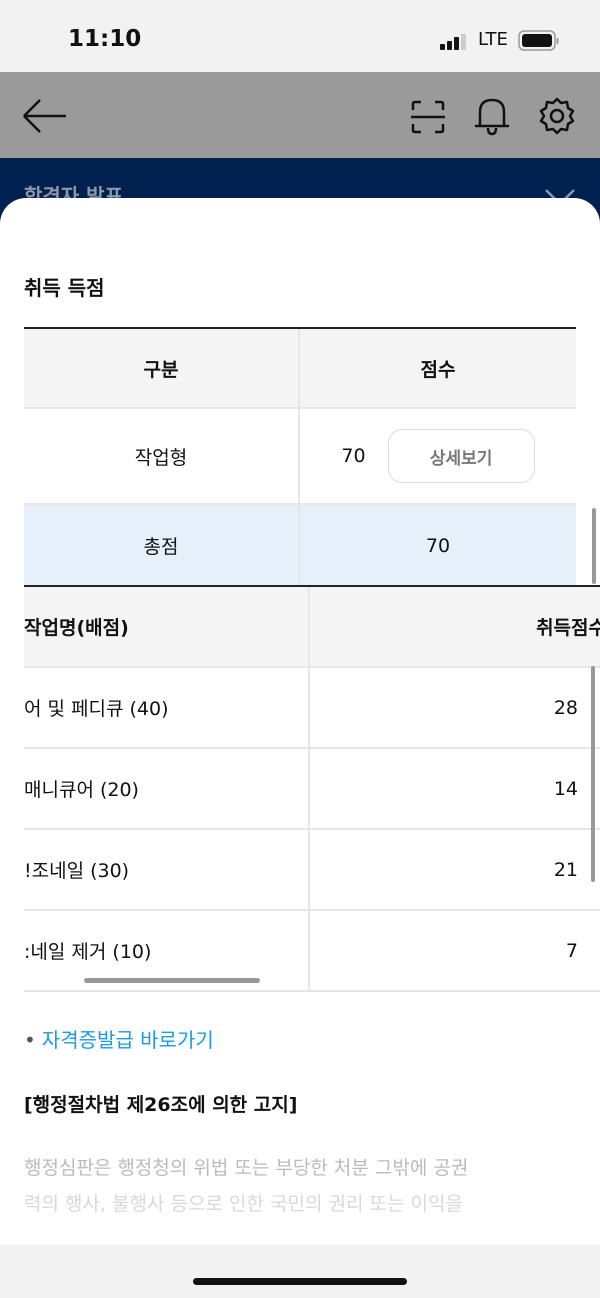  What do you see at coordinates (64, 288) in the screenshot?
I see `section-title: 취득 득점` at bounding box center [64, 288].